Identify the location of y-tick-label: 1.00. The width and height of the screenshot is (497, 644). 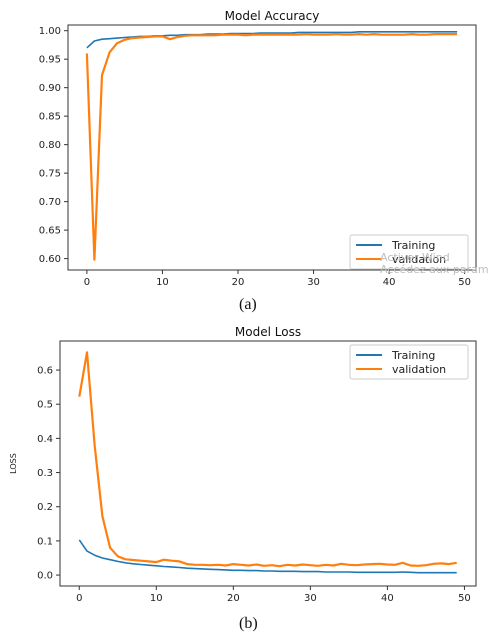
(50, 31).